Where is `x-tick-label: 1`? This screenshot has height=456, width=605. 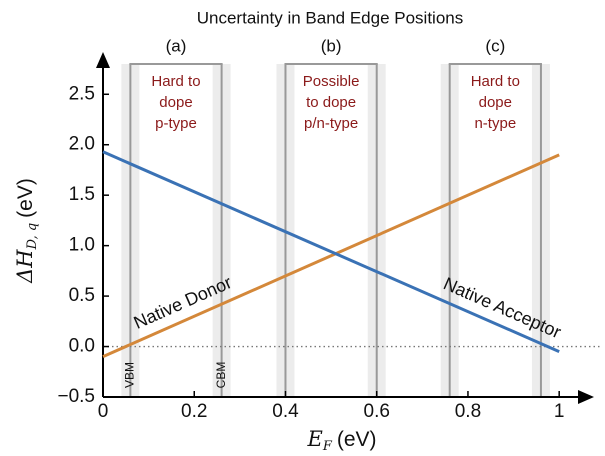
x-tick-label: 1 is located at coordinates (559, 411).